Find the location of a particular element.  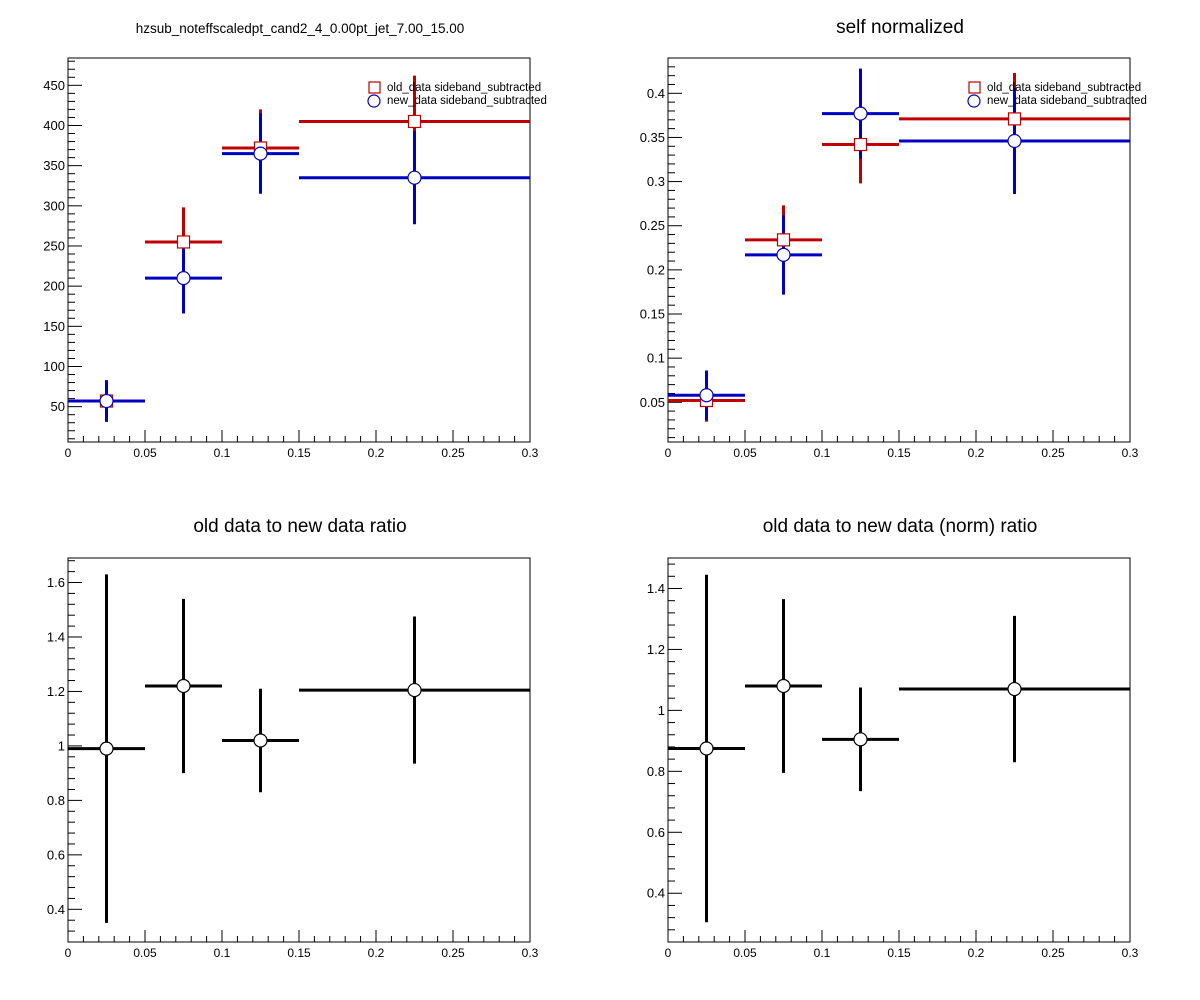

y-tick-label: 450 is located at coordinates (54, 85).